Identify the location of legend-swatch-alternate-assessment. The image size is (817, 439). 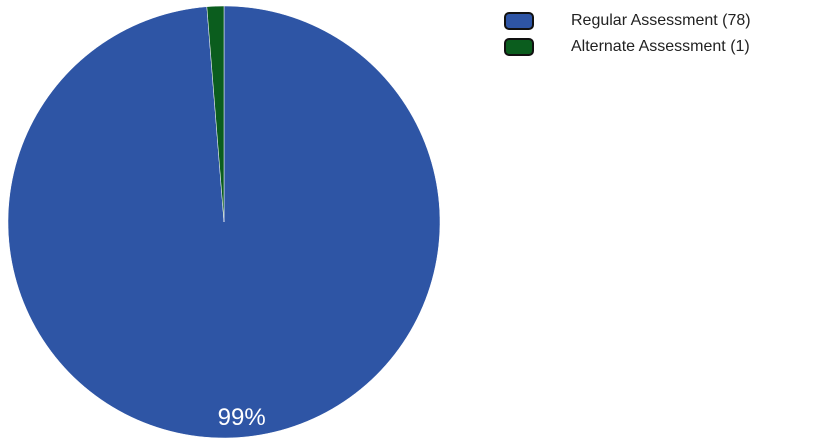
(519, 47).